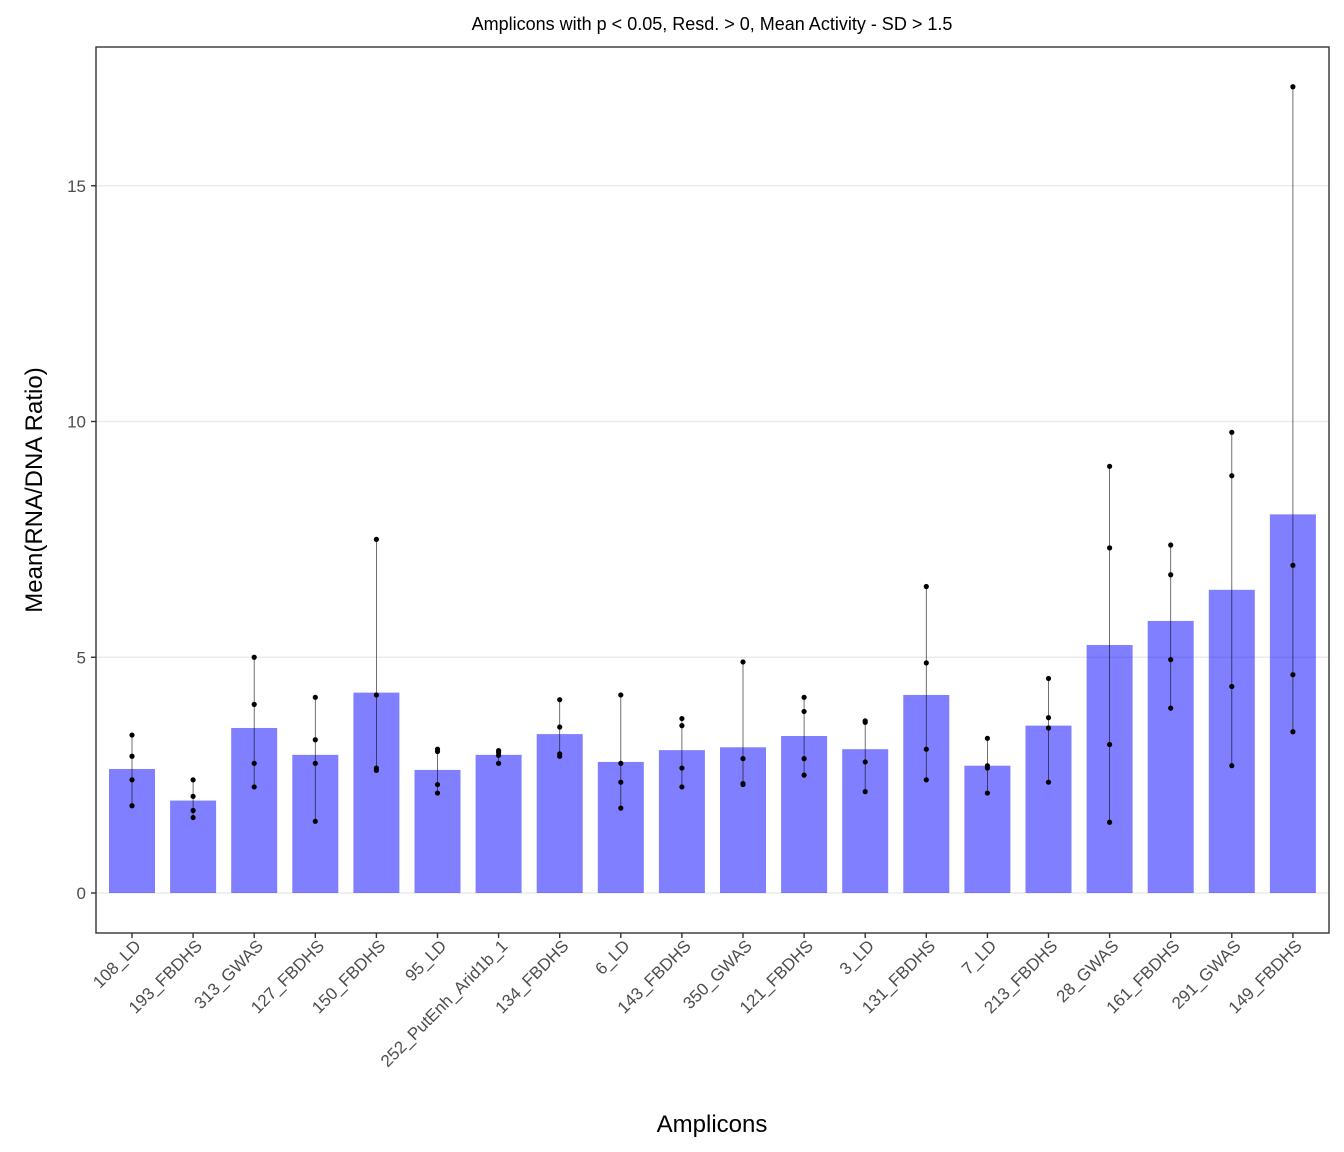 The image size is (1344, 1152). I want to click on x-tick-label-3_LD: 3_LD, so click(857, 957).